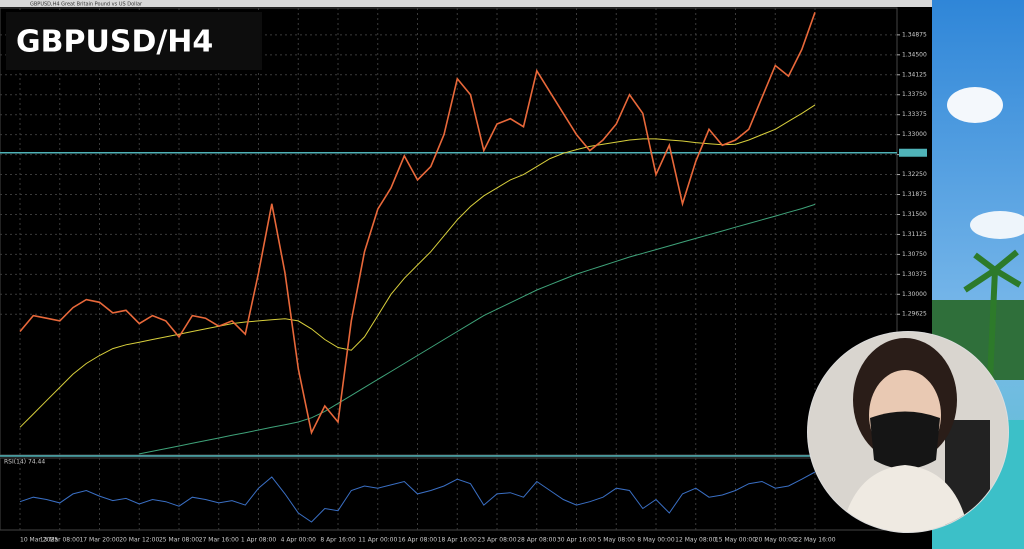 This screenshot has height=549, width=1024. Describe the element at coordinates (466, 3) in the screenshot. I see `chart-header-bar` at that location.